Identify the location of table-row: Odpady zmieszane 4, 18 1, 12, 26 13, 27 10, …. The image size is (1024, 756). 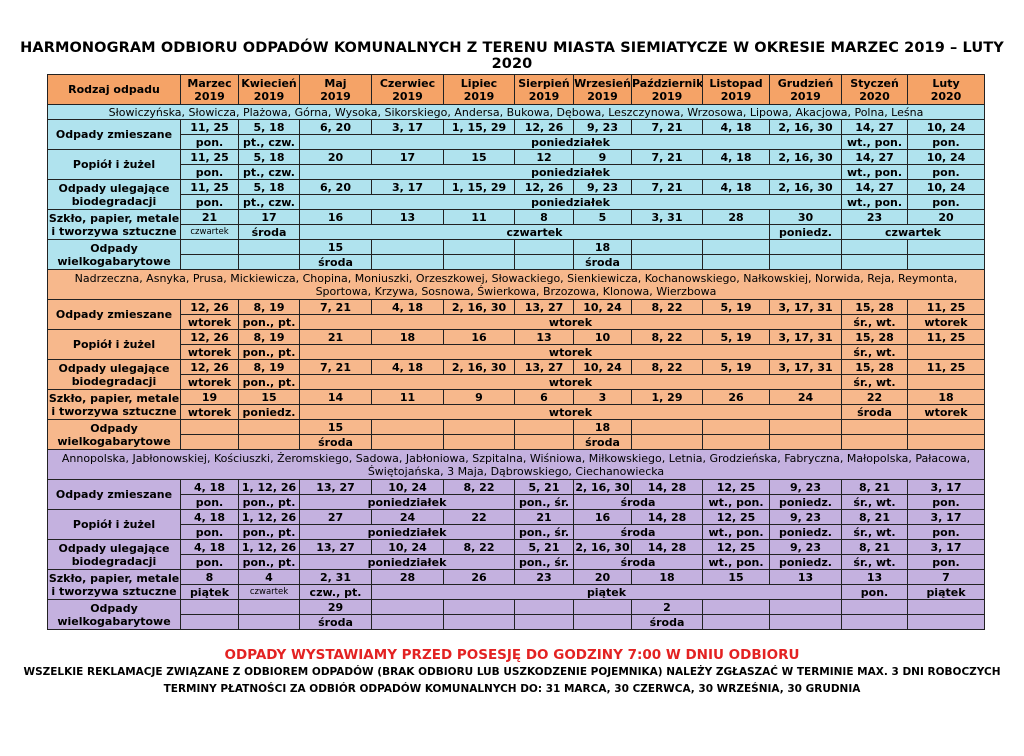
(516, 494).